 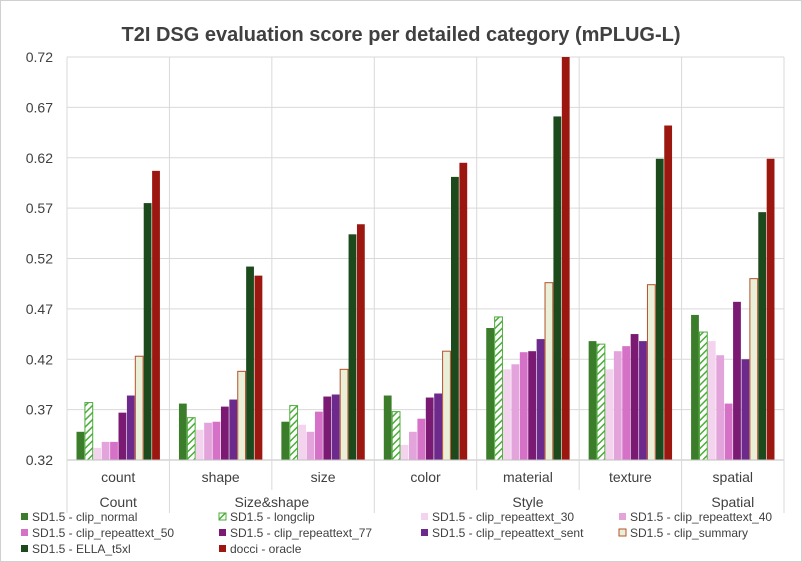 I want to click on legend-label: SD1.5 - clip_normal, so click(x=84, y=517).